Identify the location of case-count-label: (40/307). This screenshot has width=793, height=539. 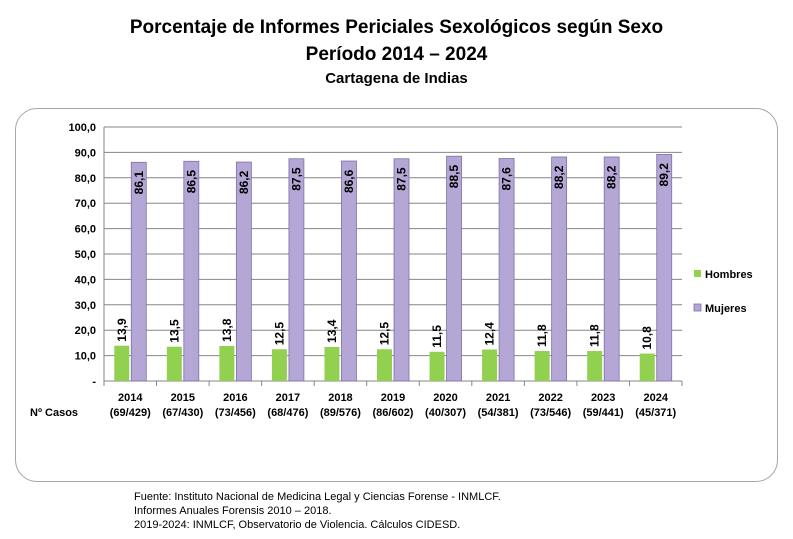
(445, 413).